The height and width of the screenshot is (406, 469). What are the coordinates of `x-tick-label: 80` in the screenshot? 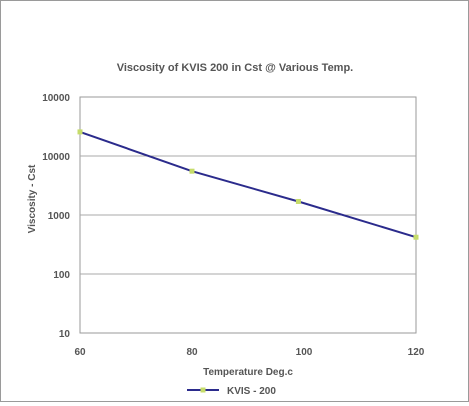 It's located at (192, 352).